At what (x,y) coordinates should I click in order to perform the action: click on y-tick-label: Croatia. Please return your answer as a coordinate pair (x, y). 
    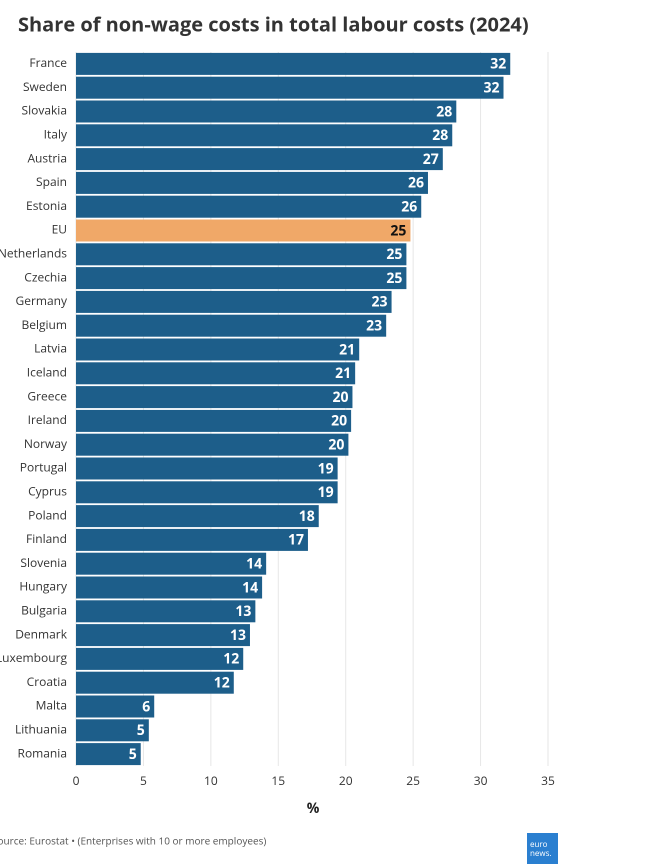
    Looking at the image, I should click on (47, 681).